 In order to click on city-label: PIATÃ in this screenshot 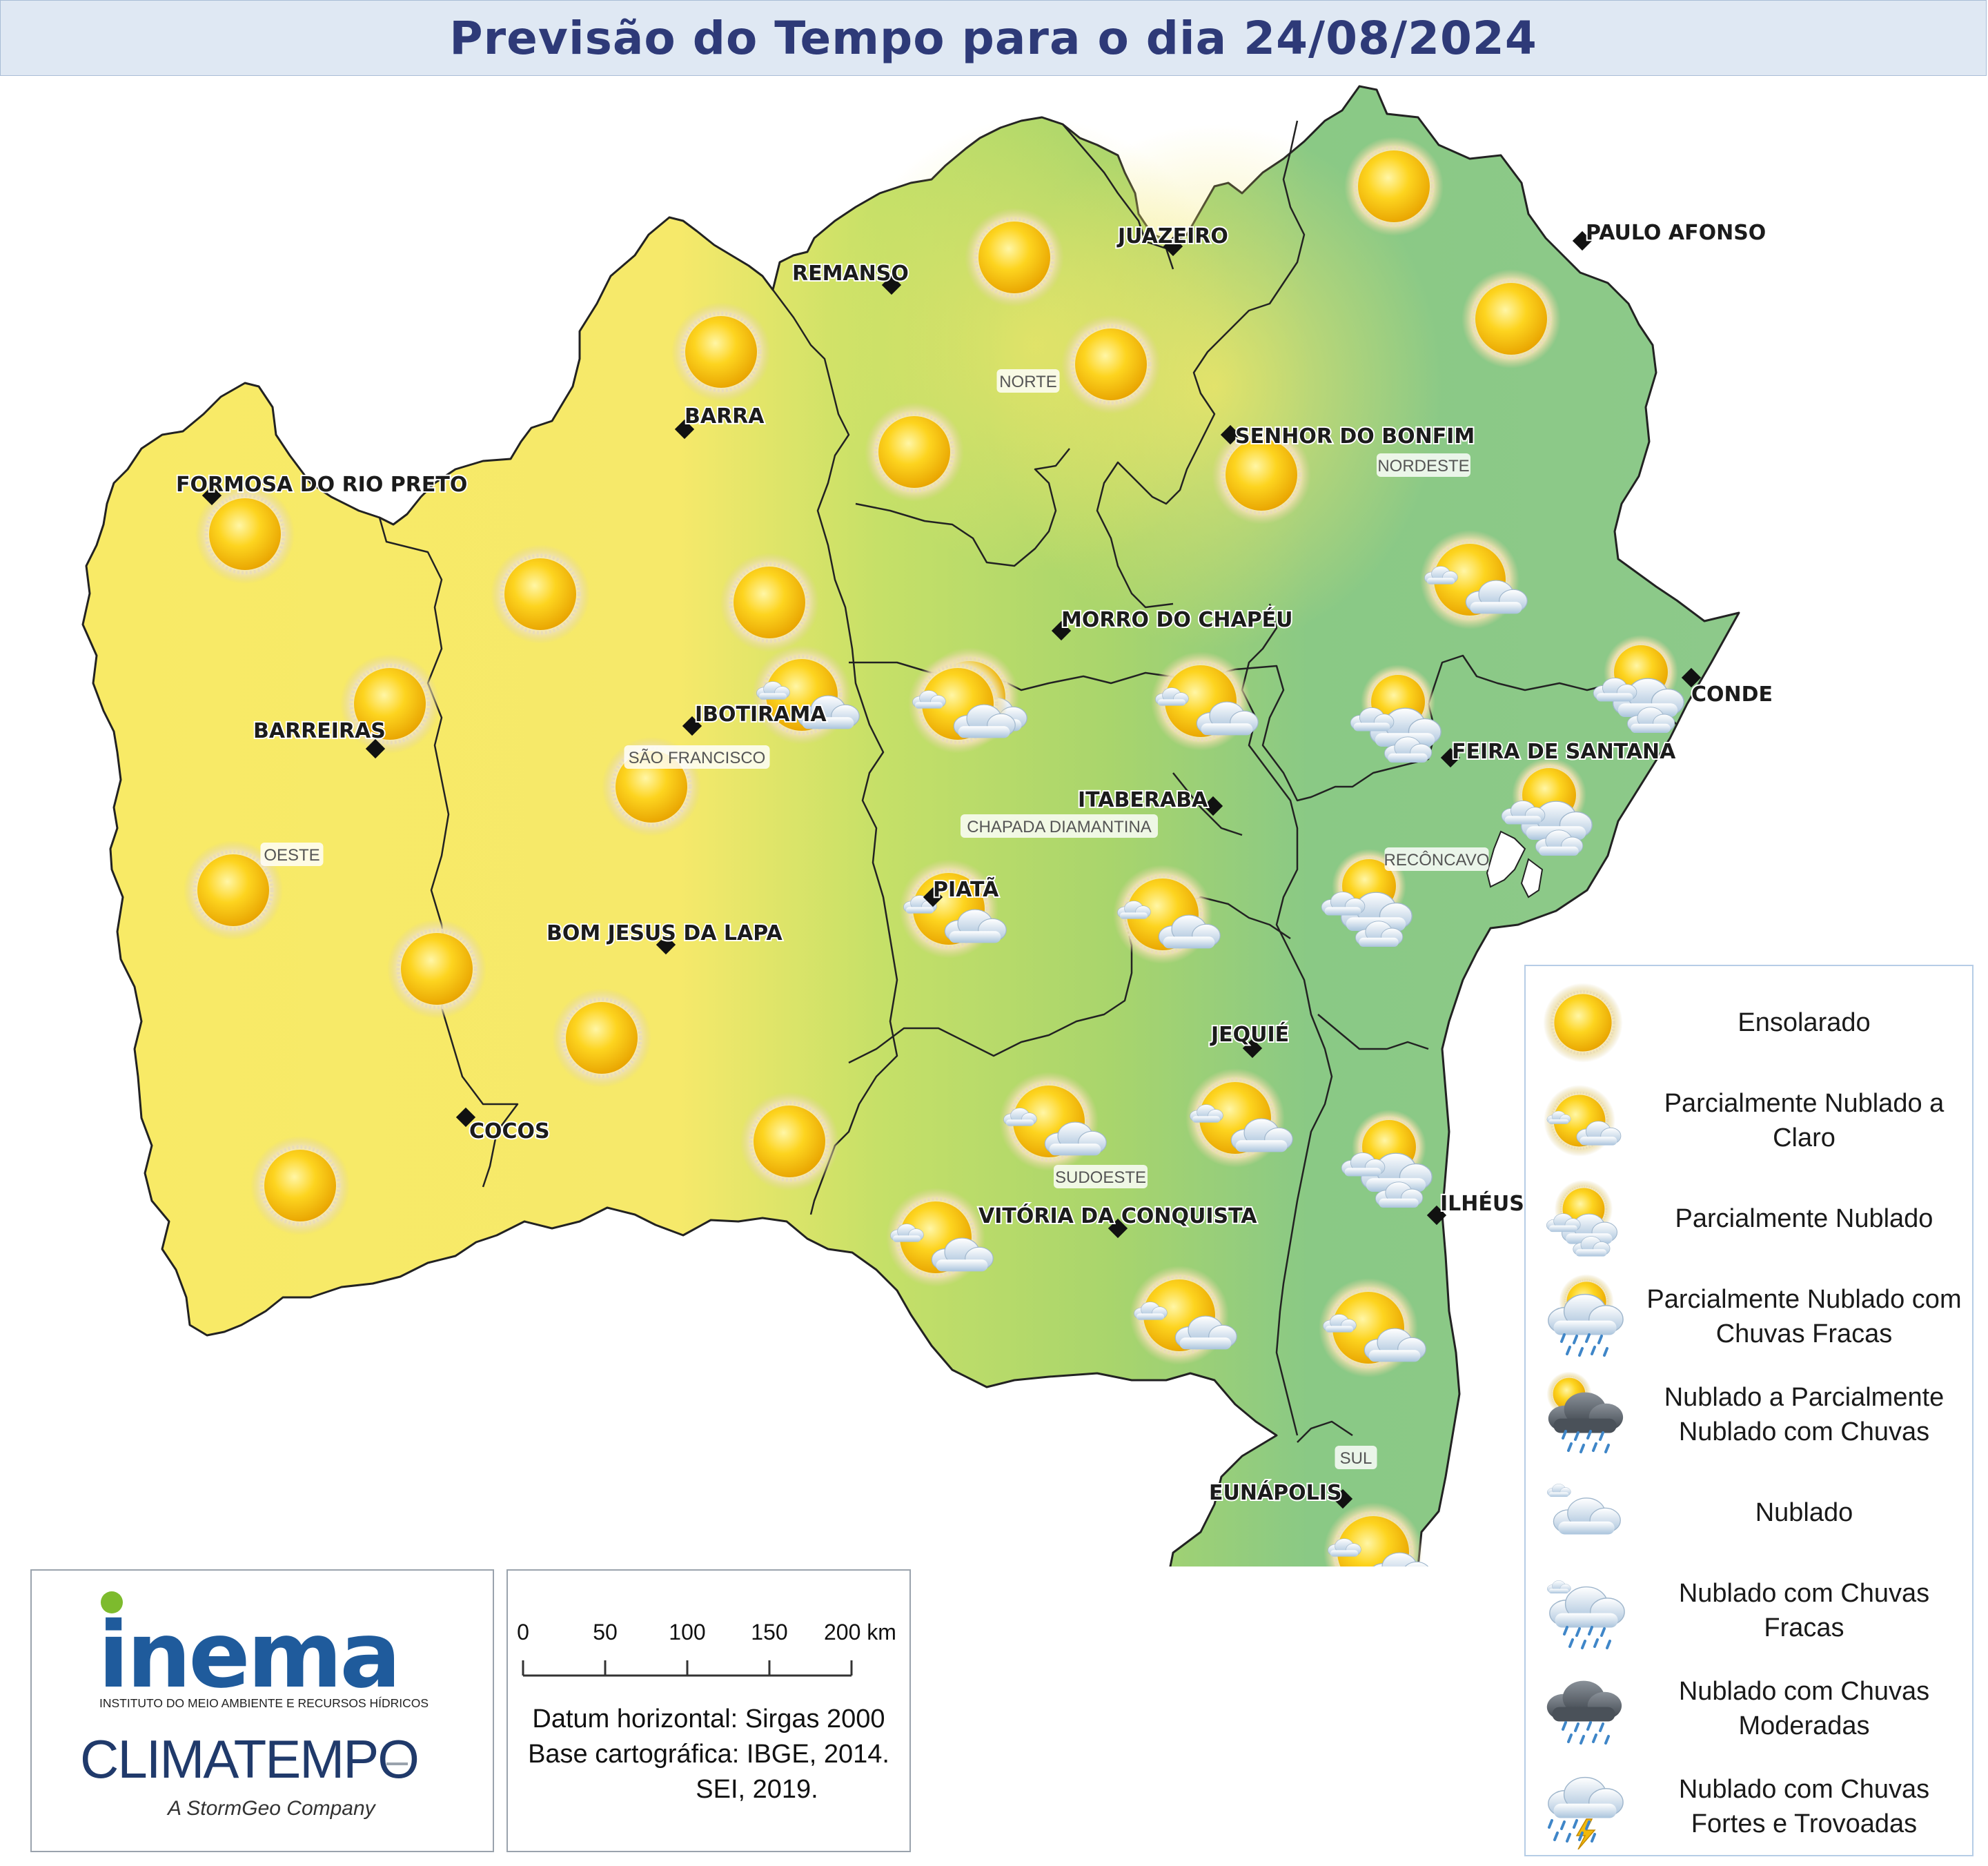, I will do `click(966, 889)`.